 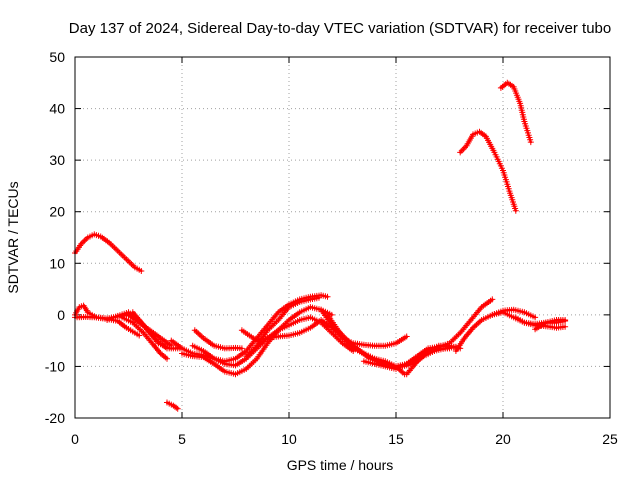 I want to click on x-tick-label: 20, so click(x=503, y=439).